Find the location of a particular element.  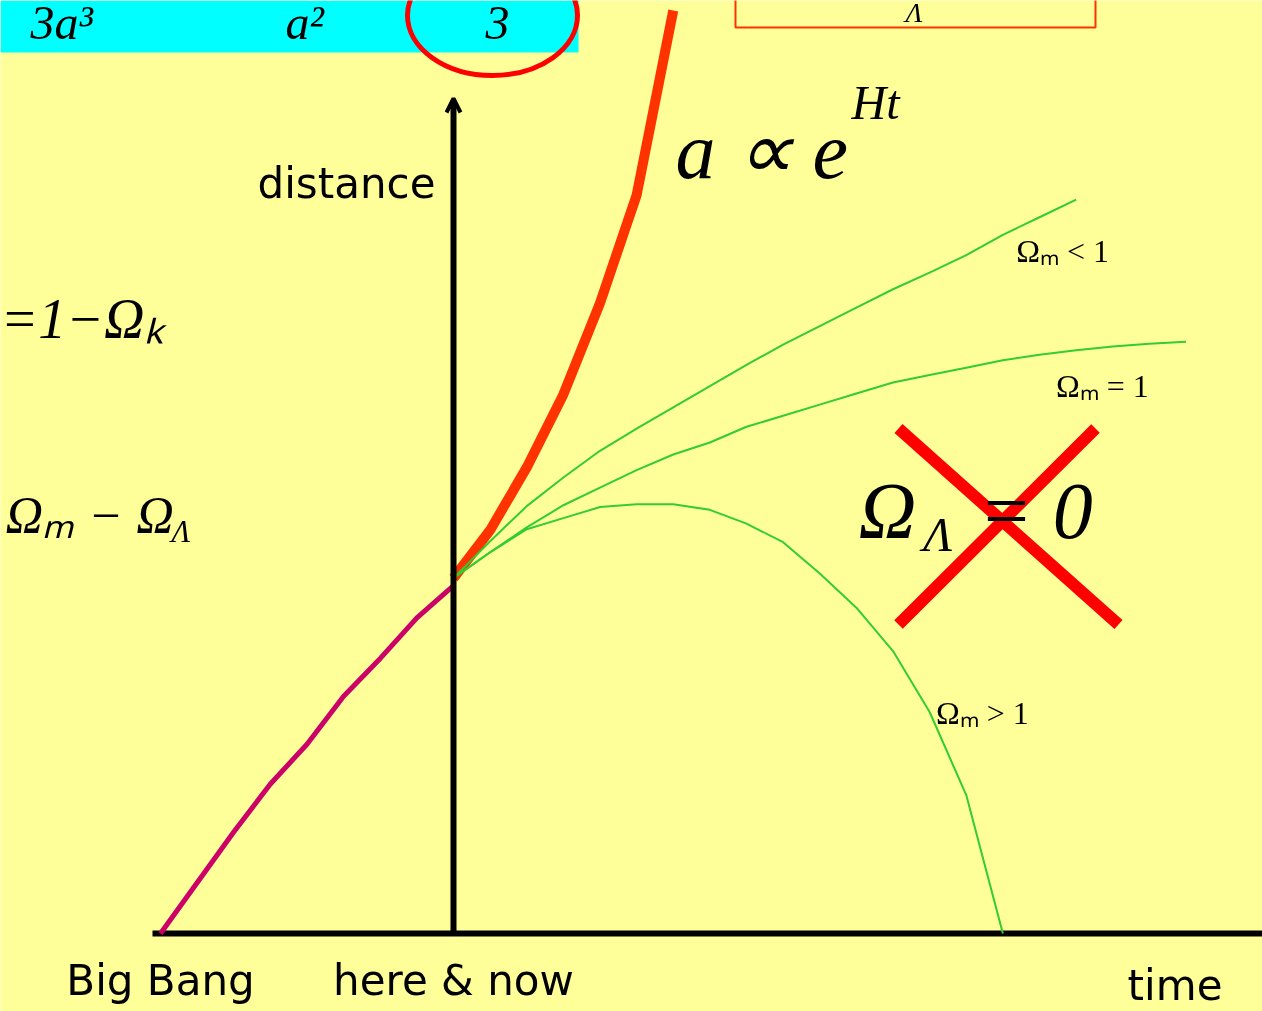

annotation: =1−Ωₖ is located at coordinates (83, 318).